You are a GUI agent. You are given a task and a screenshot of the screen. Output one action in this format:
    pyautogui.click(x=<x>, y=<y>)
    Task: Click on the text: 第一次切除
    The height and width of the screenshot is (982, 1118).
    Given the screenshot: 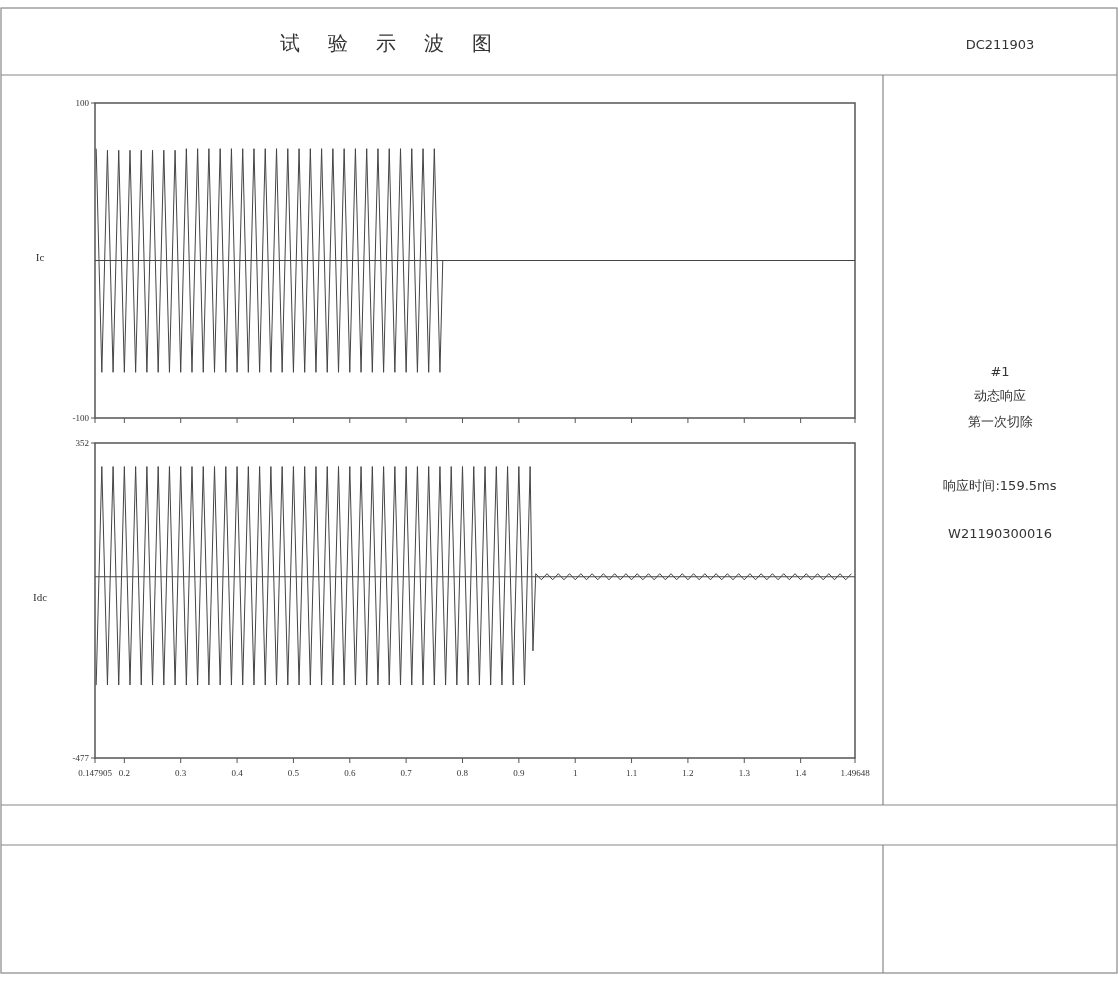 What is the action you would take?
    pyautogui.click(x=1000, y=421)
    